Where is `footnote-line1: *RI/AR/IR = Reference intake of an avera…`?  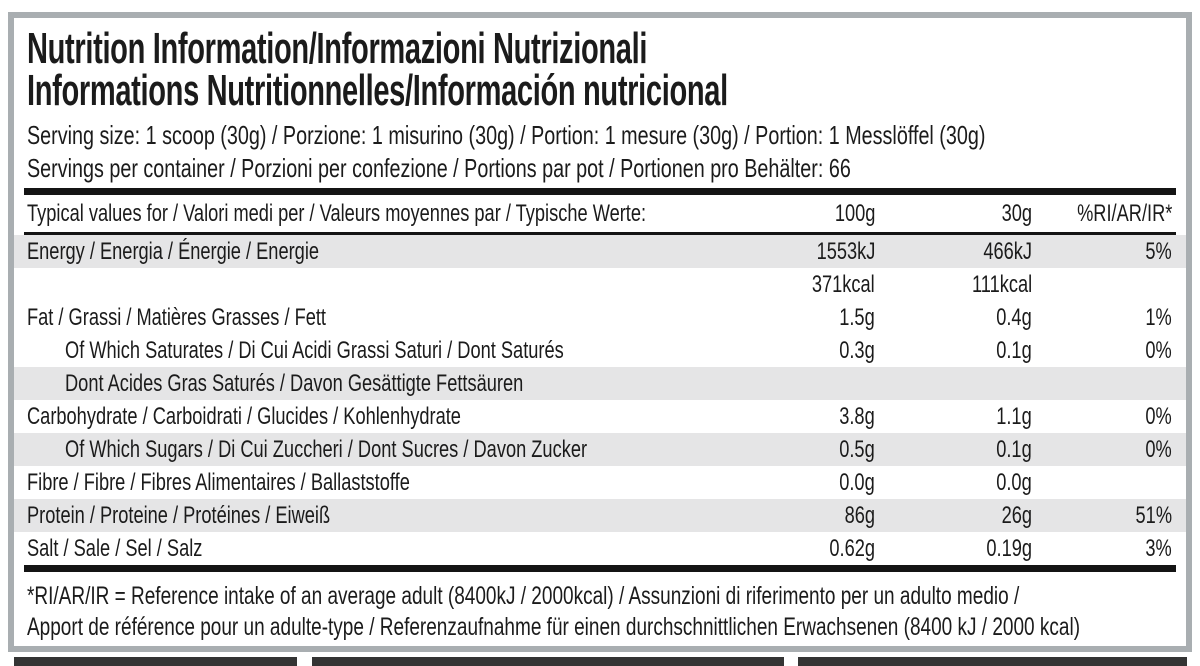
footnote-line1: *RI/AR/IR = Reference intake of an avera… is located at coordinates (523, 596).